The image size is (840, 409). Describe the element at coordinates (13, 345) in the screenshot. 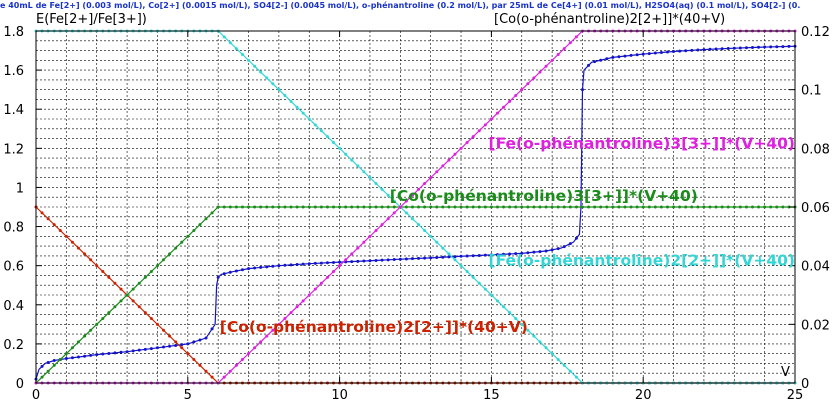

I see `y-left-tick-label: 0.2` at that location.